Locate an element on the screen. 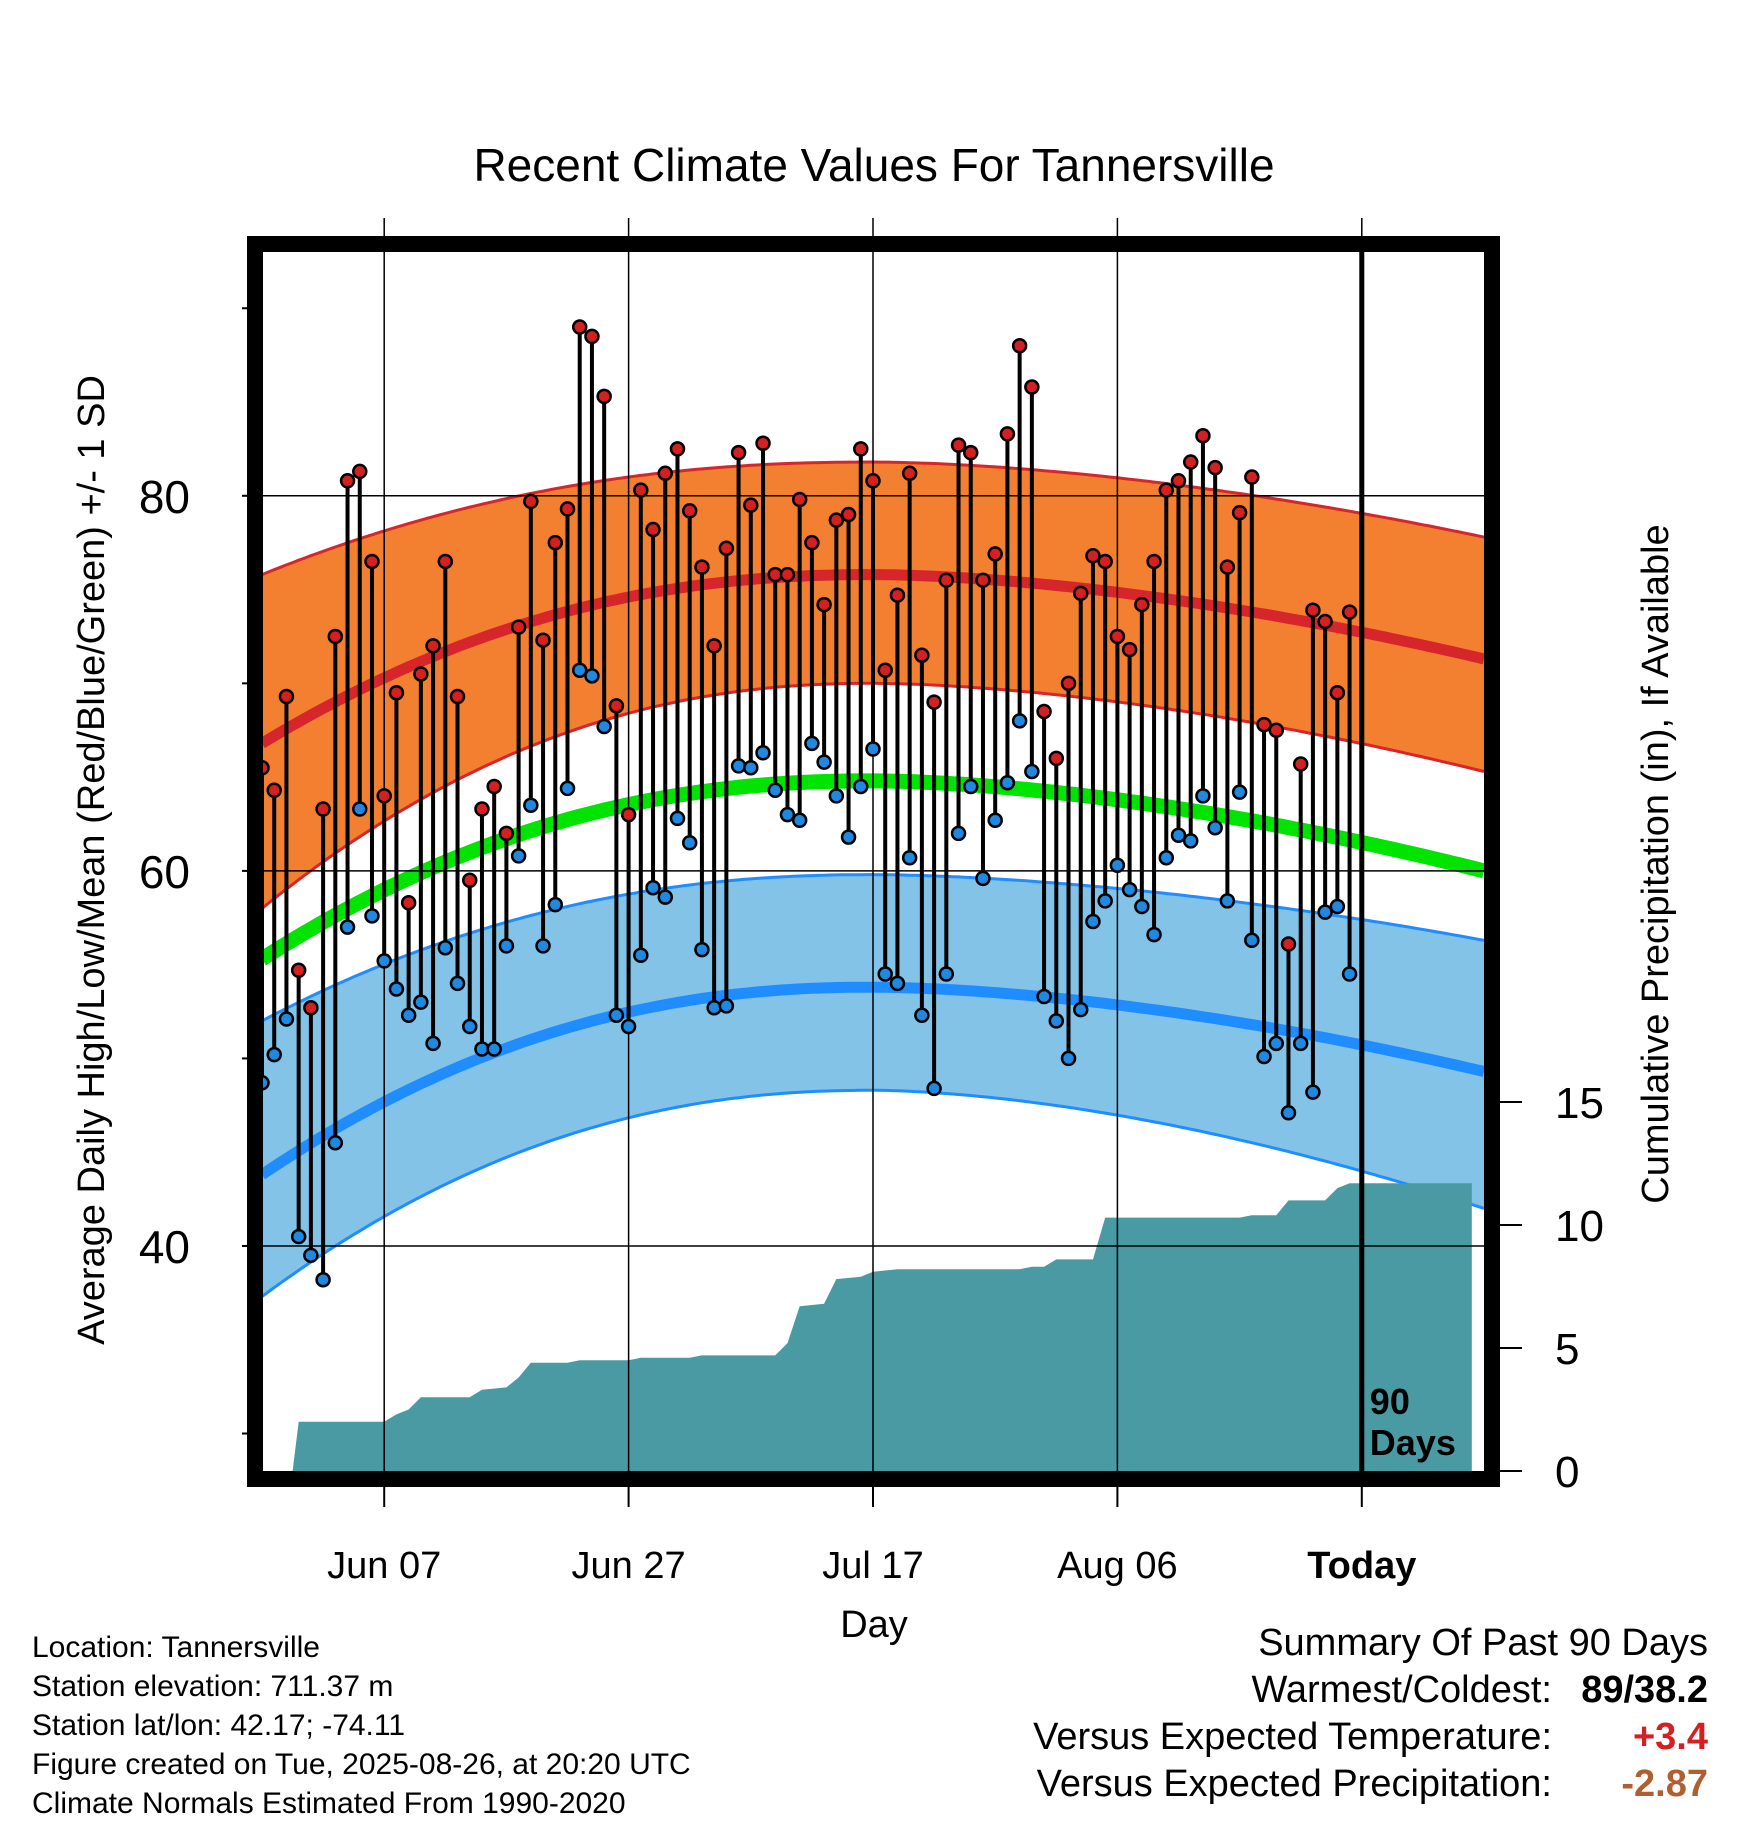  y-tick-label: 60 is located at coordinates (164, 872).